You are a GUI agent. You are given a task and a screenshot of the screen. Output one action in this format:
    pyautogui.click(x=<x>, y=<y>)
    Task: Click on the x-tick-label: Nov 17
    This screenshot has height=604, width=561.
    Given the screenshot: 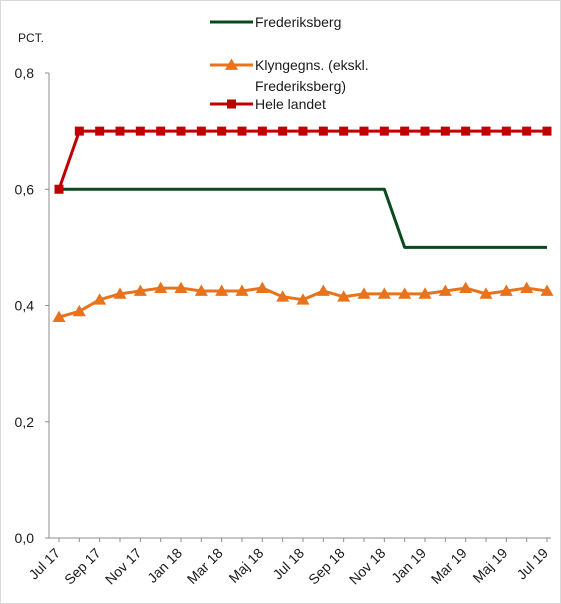 What is the action you would take?
    pyautogui.click(x=123, y=566)
    